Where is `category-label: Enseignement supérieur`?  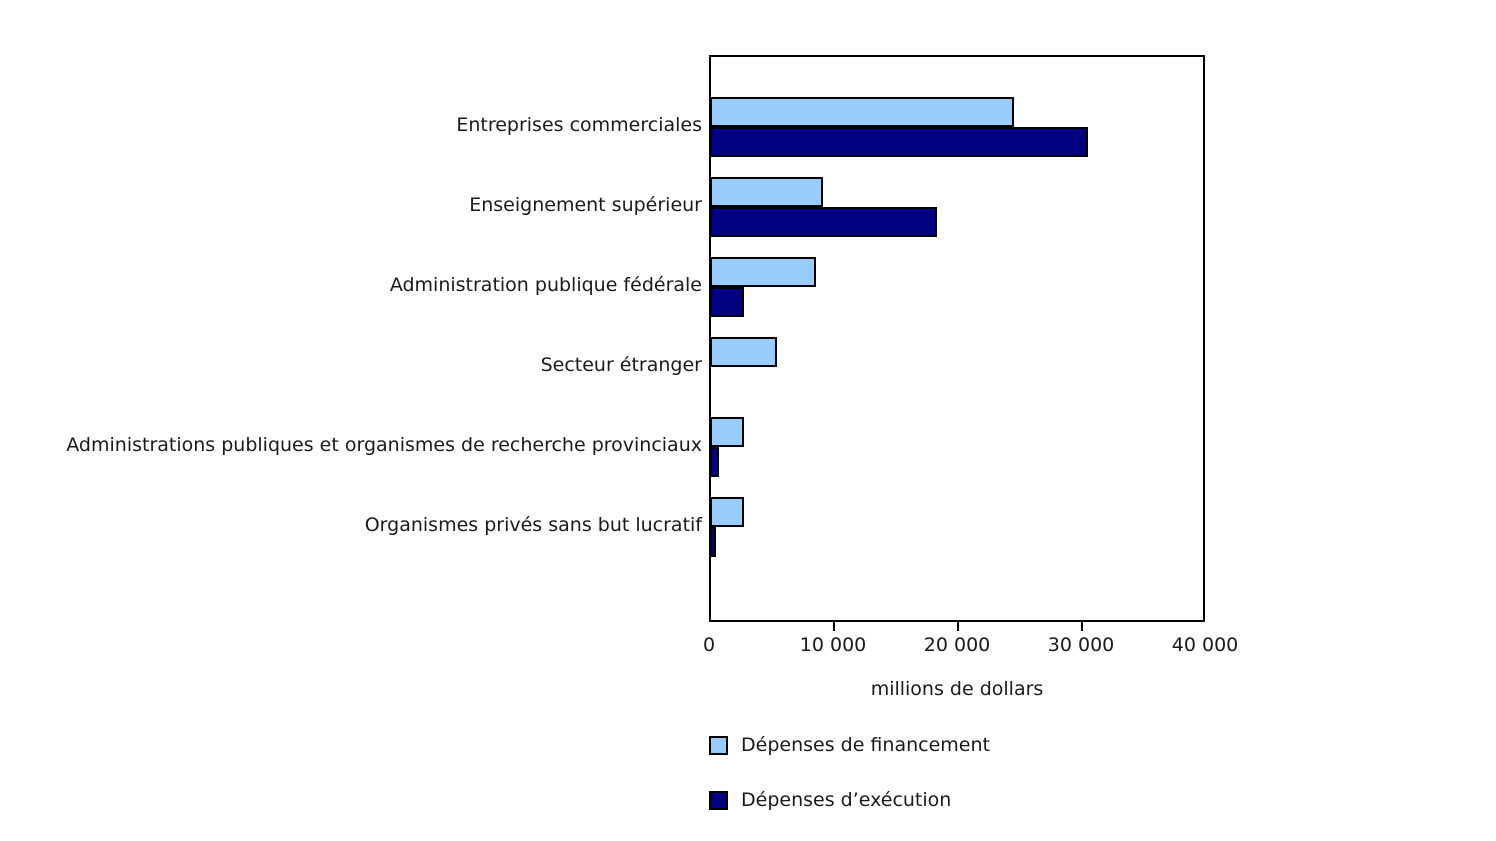
category-label: Enseignement supérieur is located at coordinates (585, 205).